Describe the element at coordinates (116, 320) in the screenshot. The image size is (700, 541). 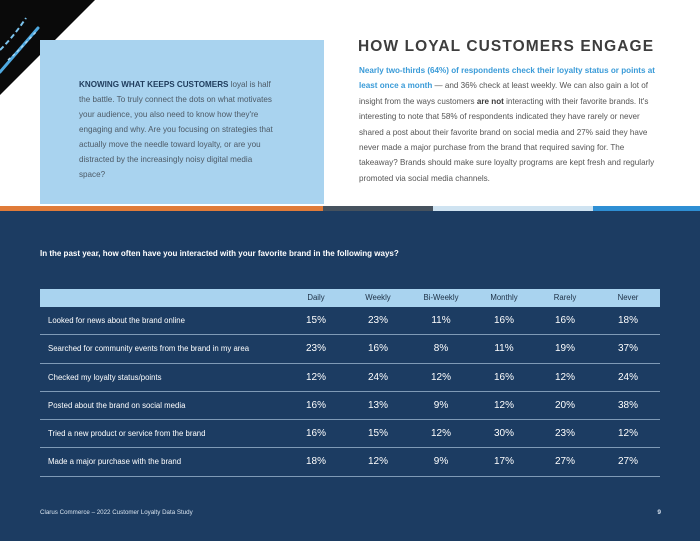
I see `row-label: Looked for news about the brand online` at that location.